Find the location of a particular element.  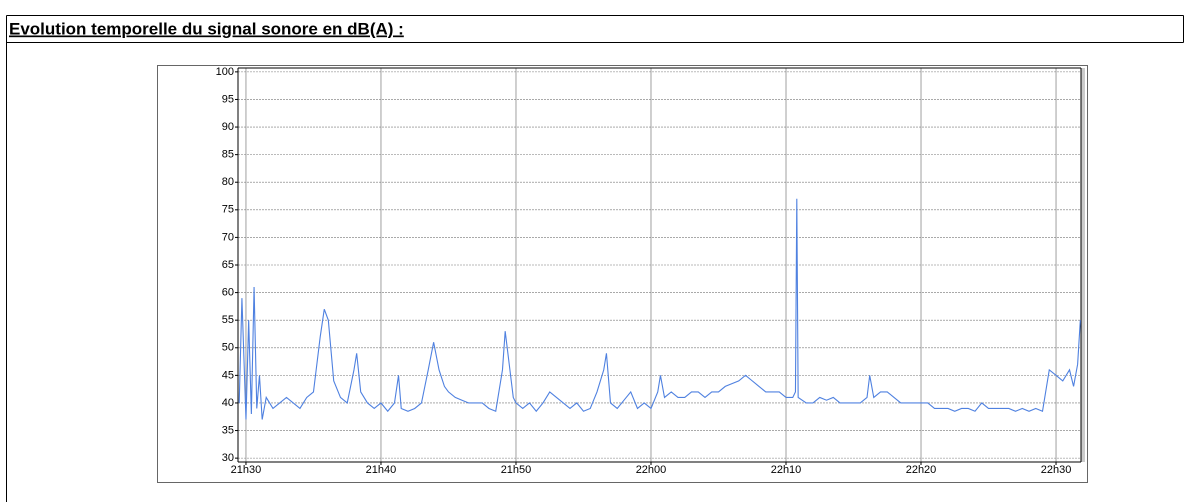

y-tick-label: 95 is located at coordinates (228, 99).